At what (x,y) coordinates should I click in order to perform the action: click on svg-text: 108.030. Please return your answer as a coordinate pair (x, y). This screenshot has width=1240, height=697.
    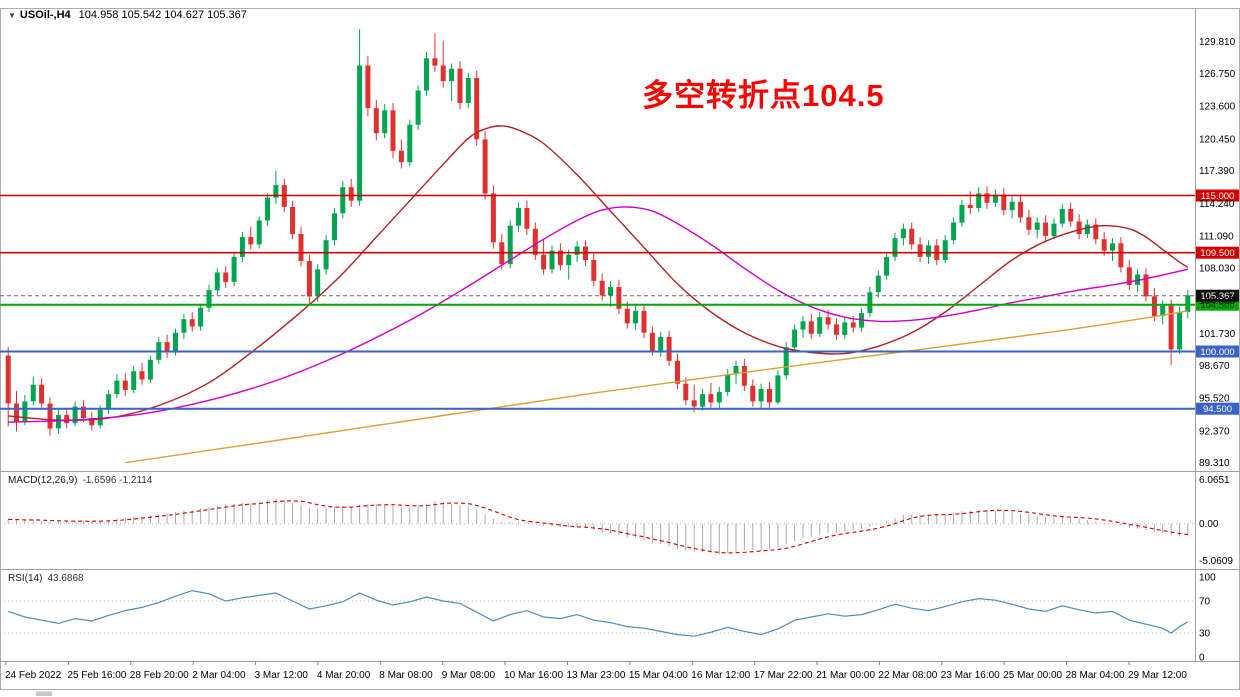
    Looking at the image, I should click on (1217, 269).